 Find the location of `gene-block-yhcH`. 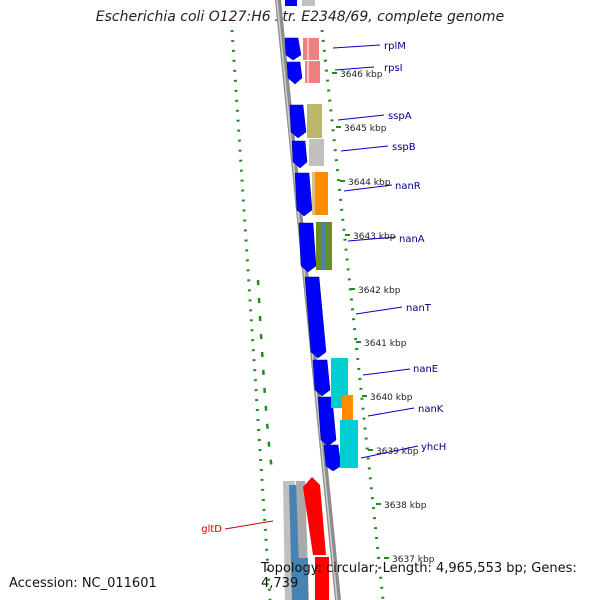

gene-block-yhcH is located at coordinates (349, 444).